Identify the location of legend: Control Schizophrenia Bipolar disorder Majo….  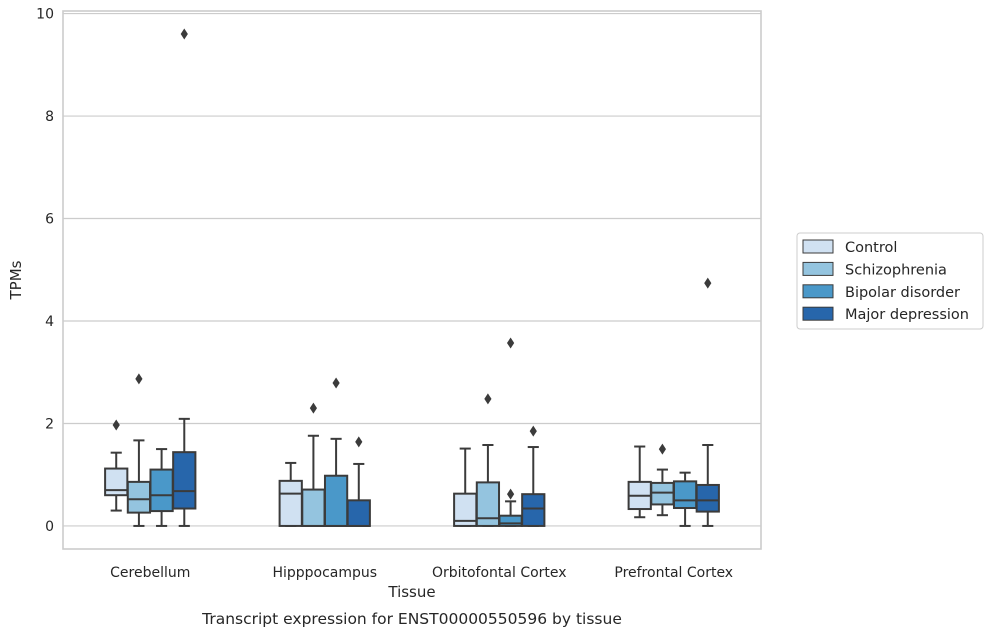
(890, 281).